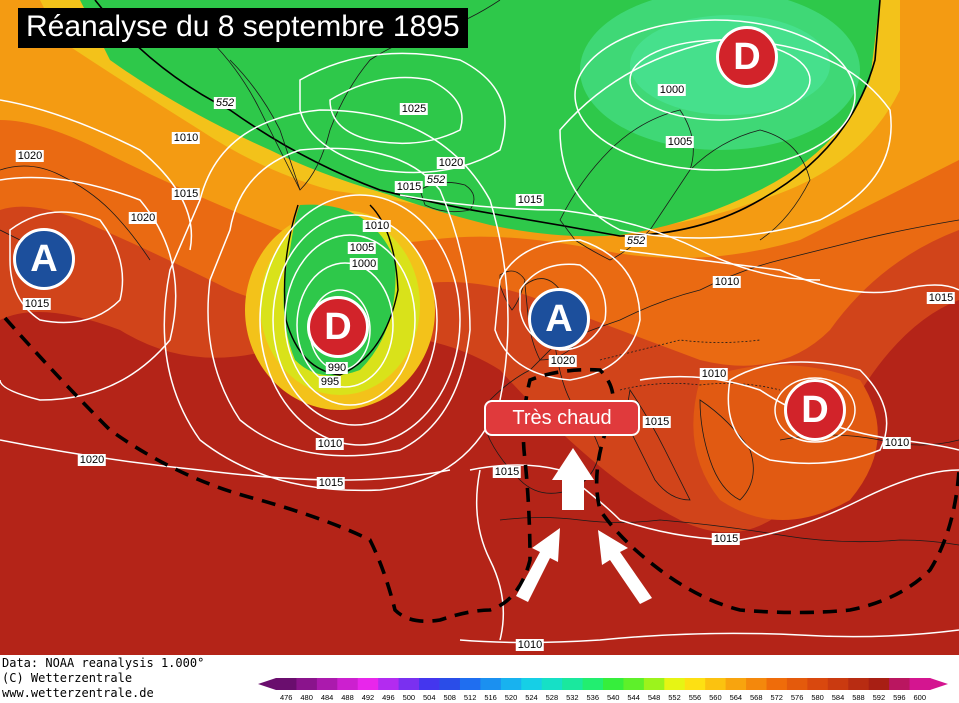 The width and height of the screenshot is (959, 703). Describe the element at coordinates (327, 697) in the screenshot. I see `colorbar-tick-label: 484` at that location.